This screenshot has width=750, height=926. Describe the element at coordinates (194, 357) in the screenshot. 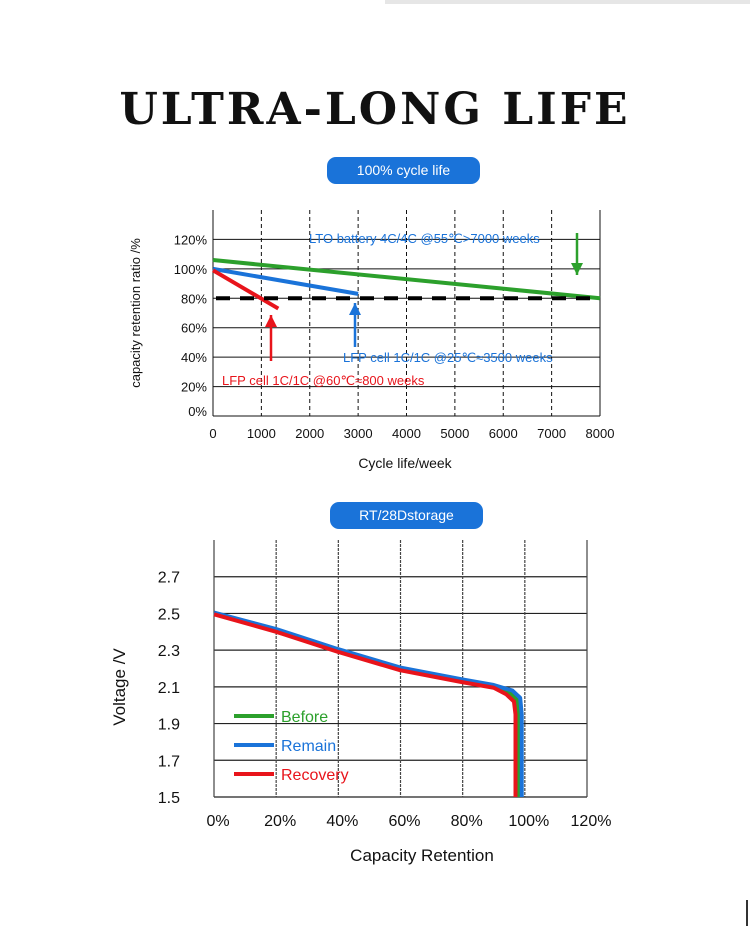

I see `c1-y-tick: 40%` at that location.